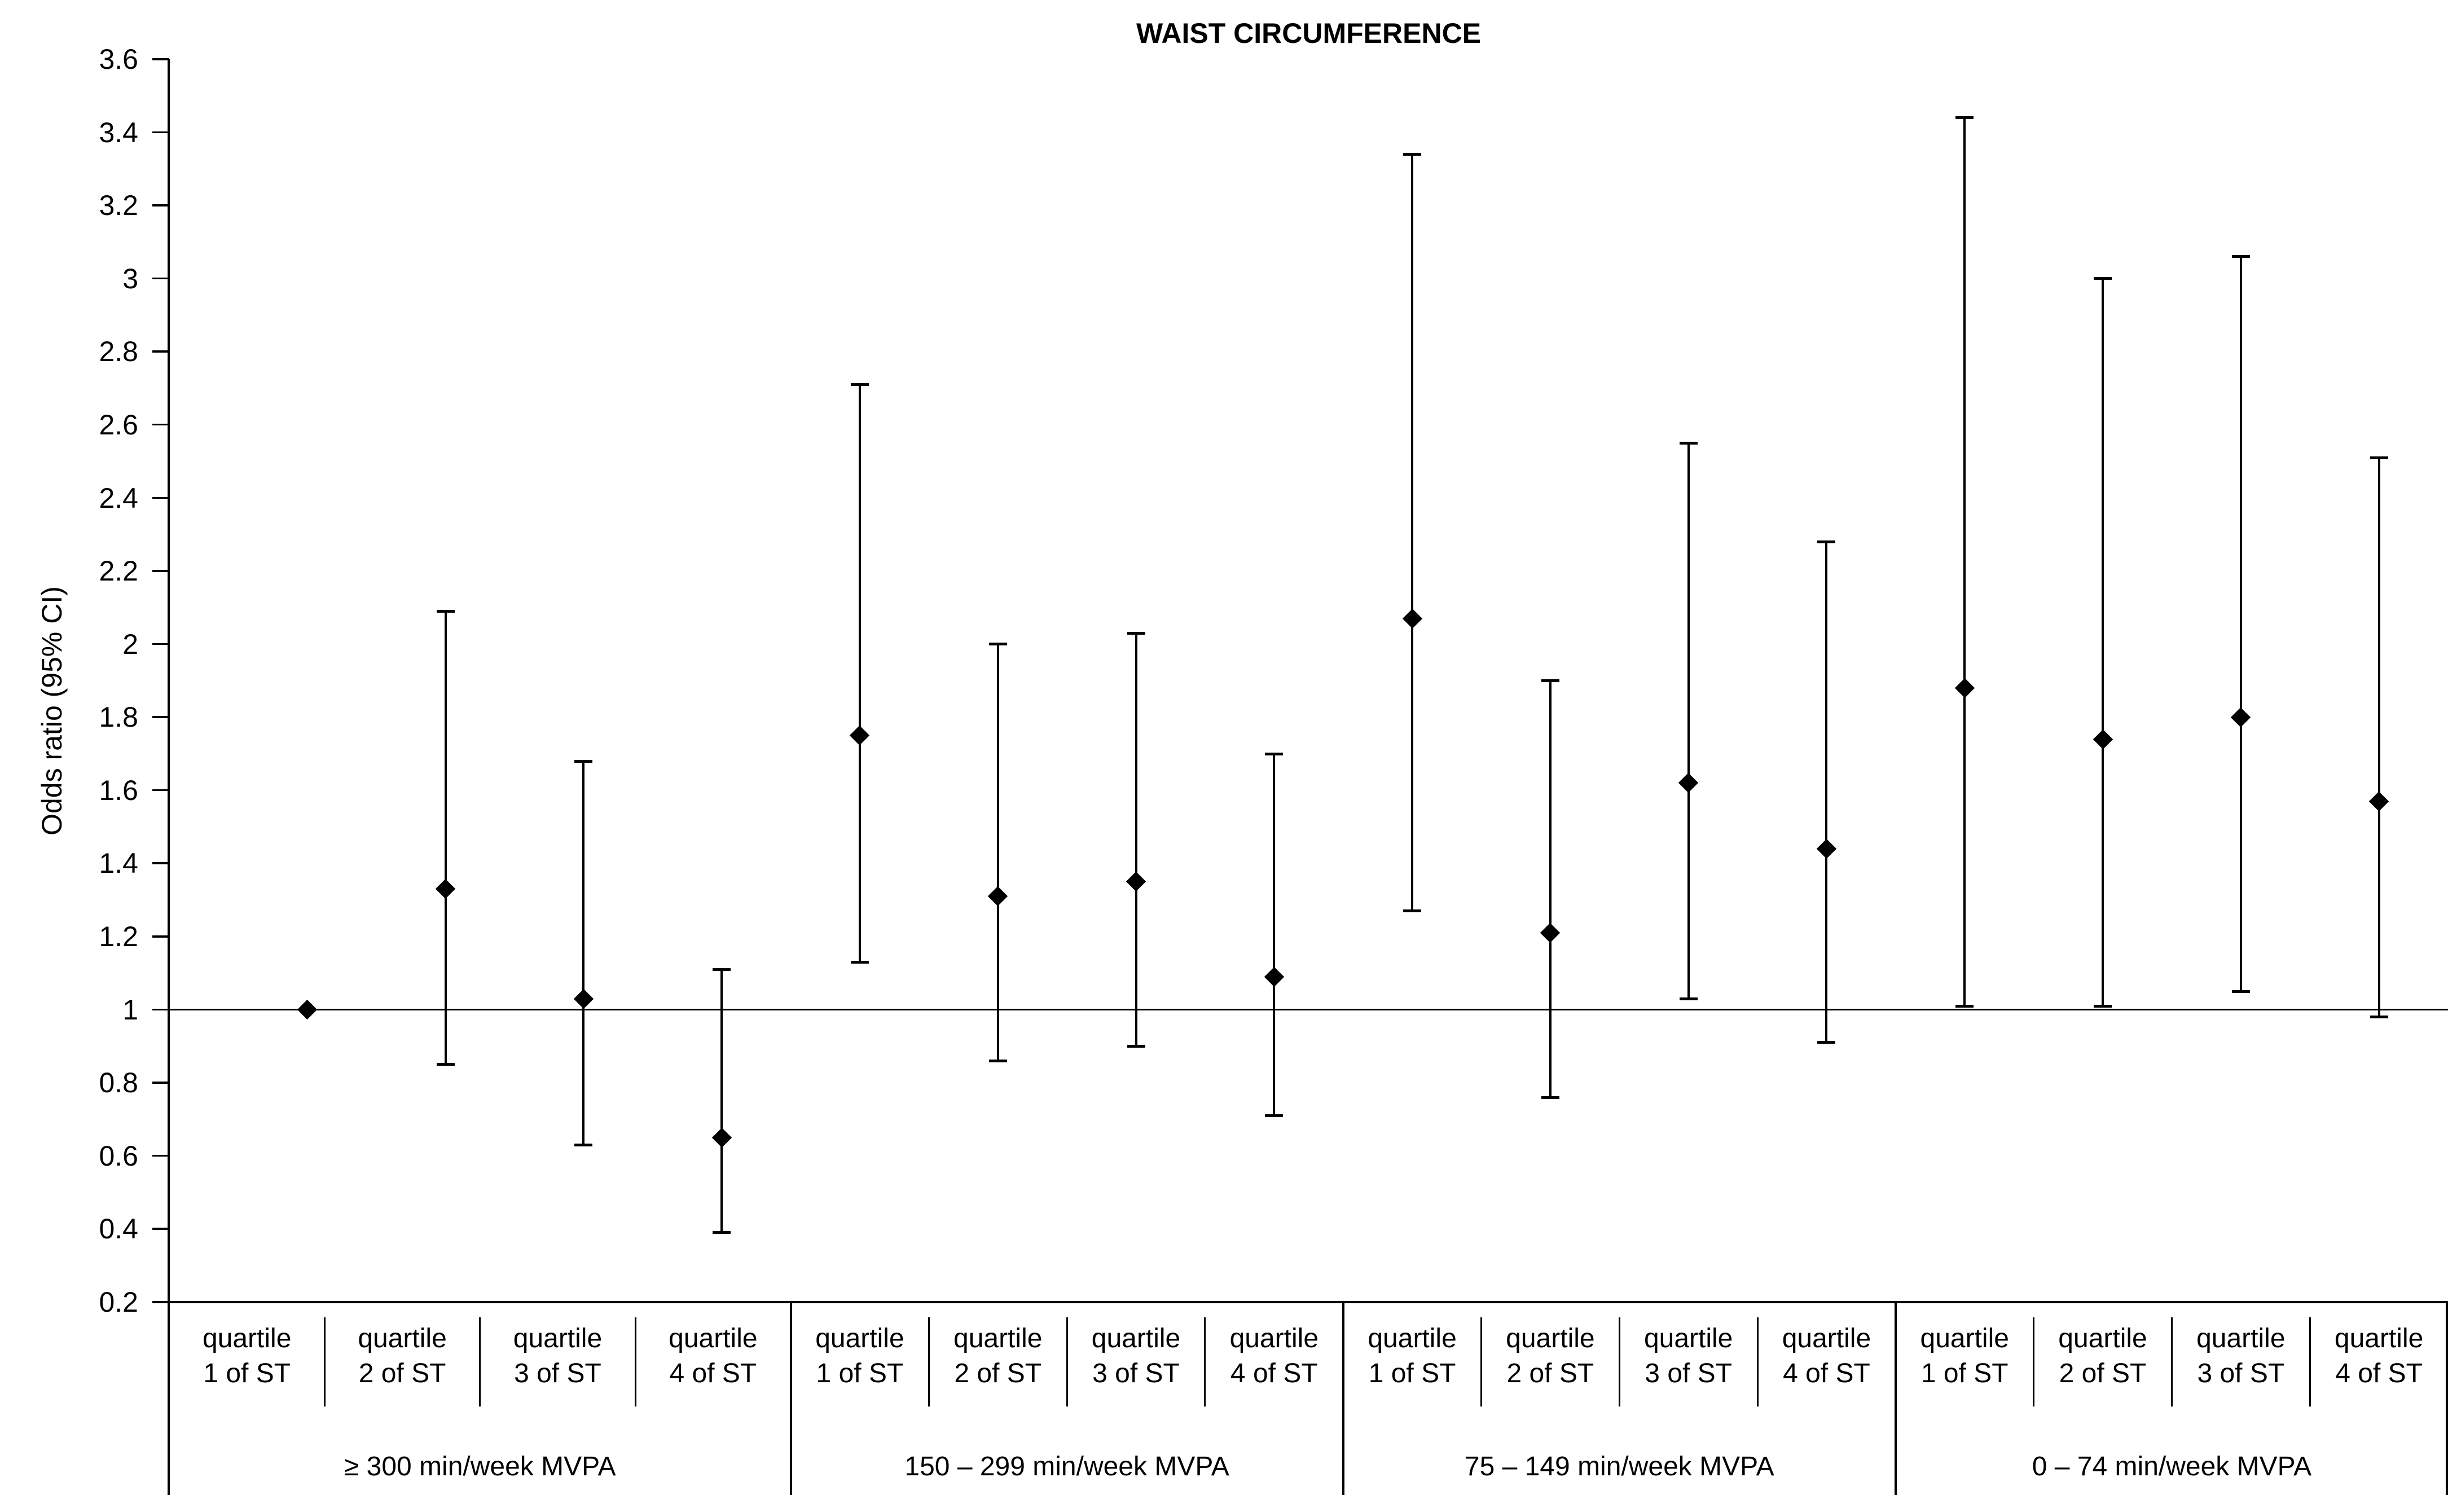 This screenshot has width=2448, height=1512. What do you see at coordinates (169, 777) in the screenshot?
I see `y-axis-line` at bounding box center [169, 777].